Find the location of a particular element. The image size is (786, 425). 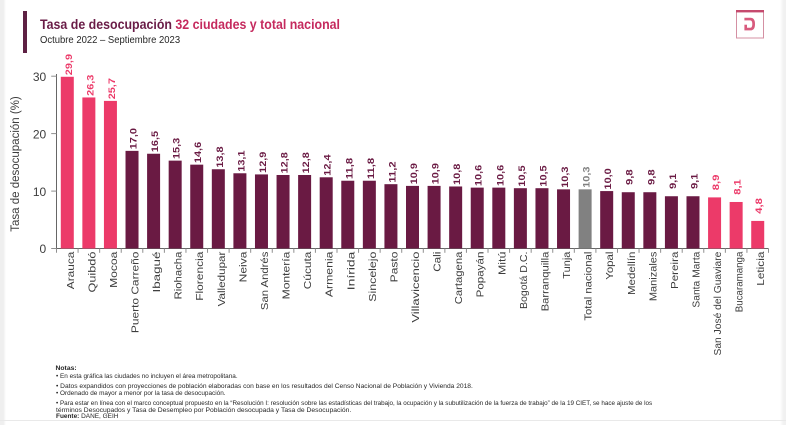

svg-text: 30 is located at coordinates (40, 77).